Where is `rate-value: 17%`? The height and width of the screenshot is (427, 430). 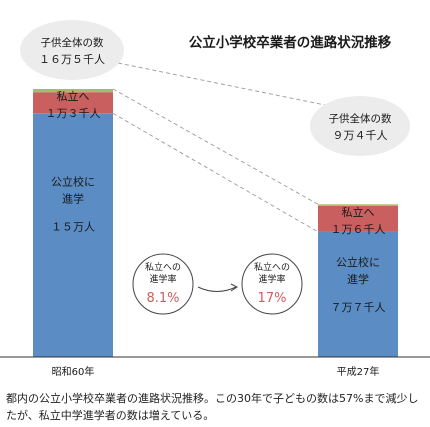
rate-value: 17% is located at coordinates (272, 298).